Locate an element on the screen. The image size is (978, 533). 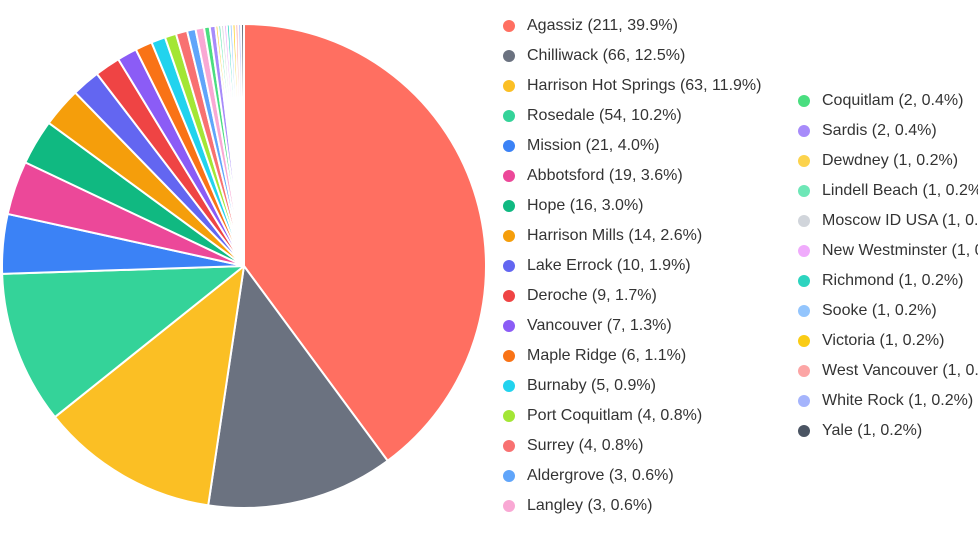
legend-item: Lindell Beach (1, 0.2%) is located at coordinates (888, 191).